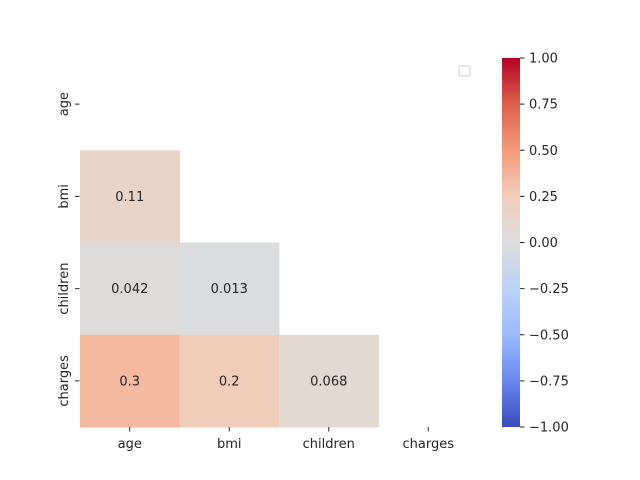  What do you see at coordinates (130, 444) in the screenshot?
I see `x-tick-label-age: age` at bounding box center [130, 444].